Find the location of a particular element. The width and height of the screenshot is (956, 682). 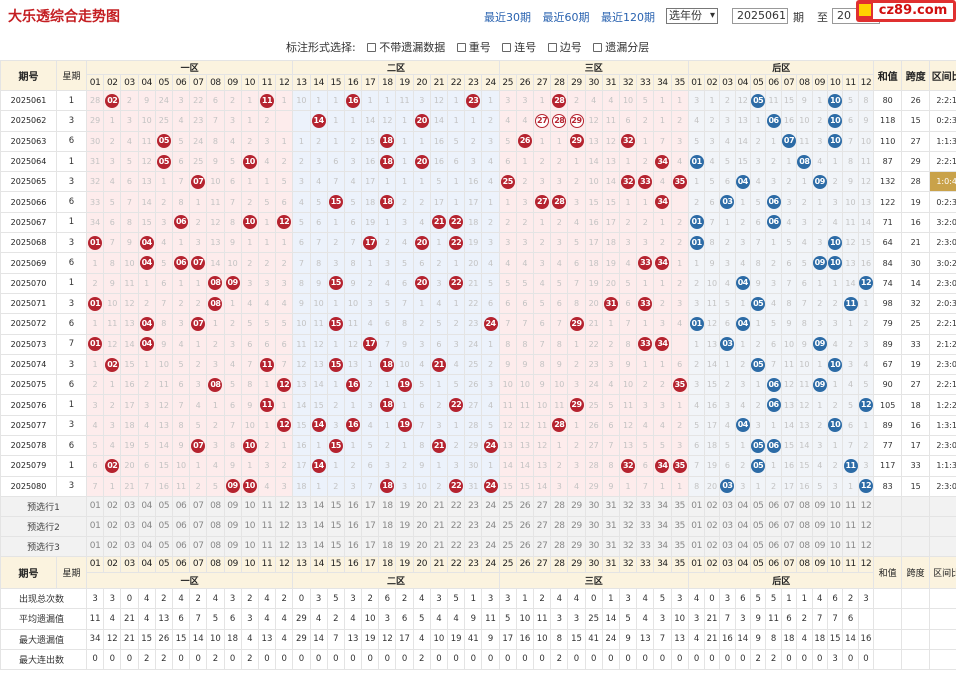

from-issue-input: 2025061 is located at coordinates (760, 16).